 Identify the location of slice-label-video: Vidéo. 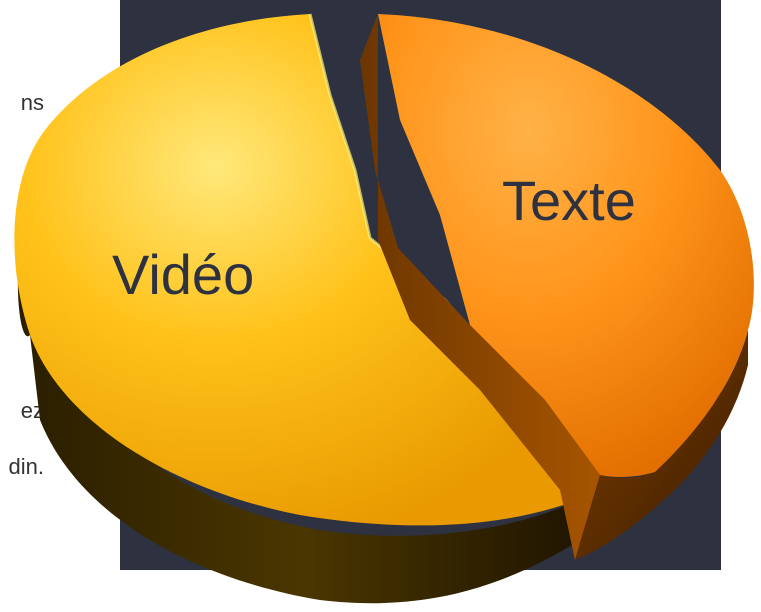
(183, 274).